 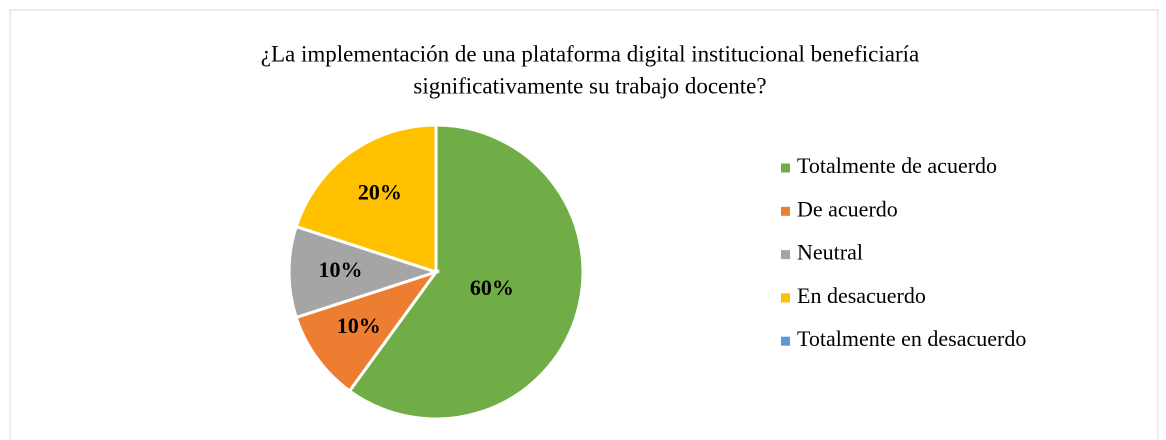 What do you see at coordinates (380, 192) in the screenshot?
I see `data-label: 20%` at bounding box center [380, 192].